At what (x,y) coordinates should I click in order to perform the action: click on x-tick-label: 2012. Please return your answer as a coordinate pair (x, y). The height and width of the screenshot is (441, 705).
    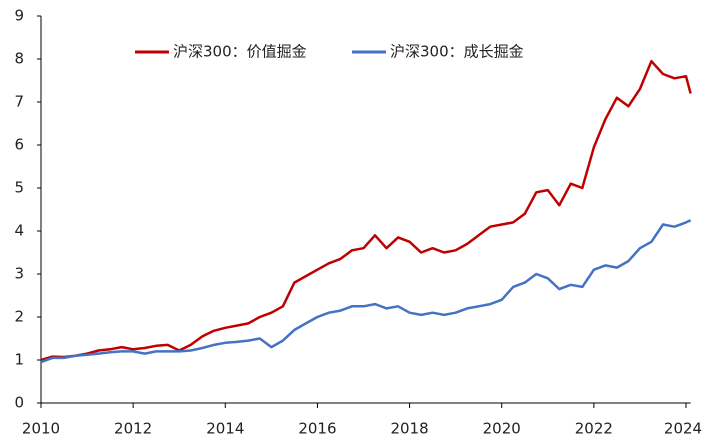
    Looking at the image, I should click on (133, 429).